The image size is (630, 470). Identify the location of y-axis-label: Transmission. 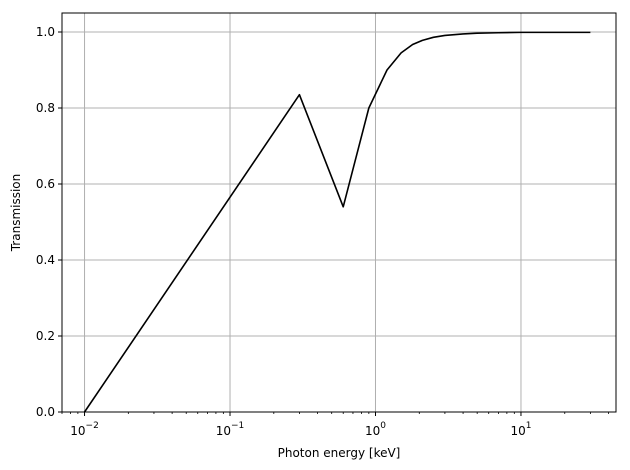
(16, 213).